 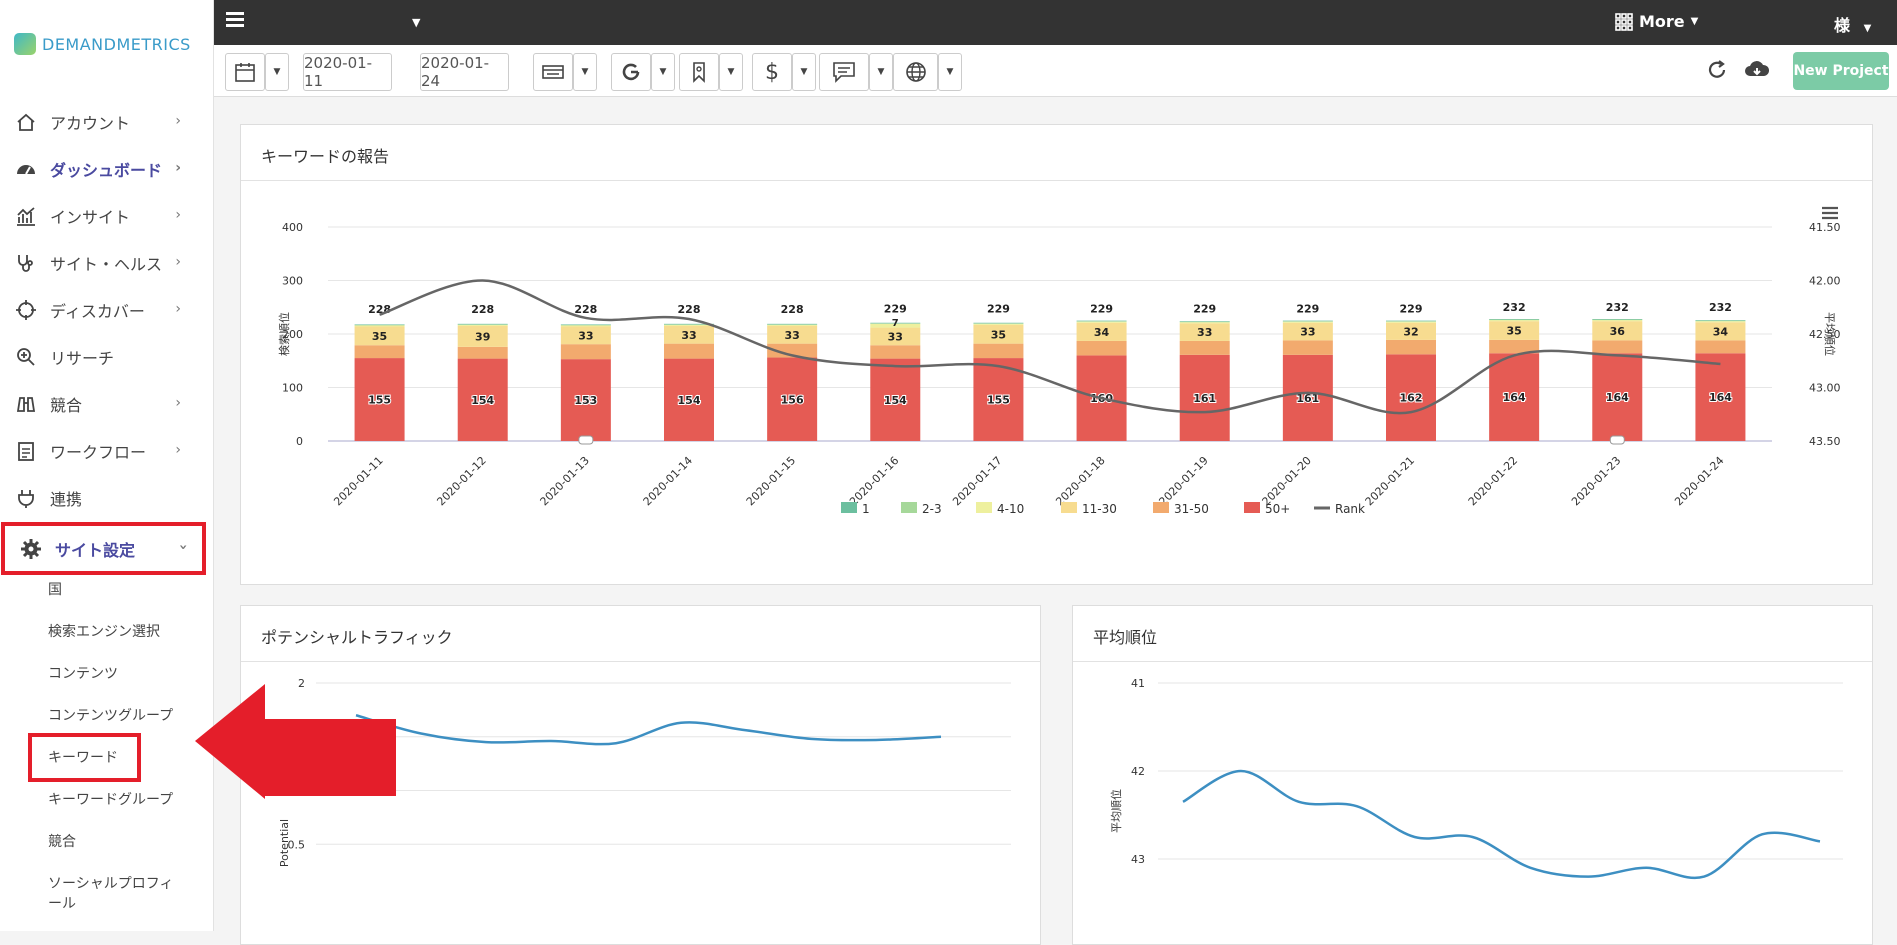 What do you see at coordinates (1493, 481) in the screenshot?
I see `x-tick-label: 2020-01-22` at bounding box center [1493, 481].